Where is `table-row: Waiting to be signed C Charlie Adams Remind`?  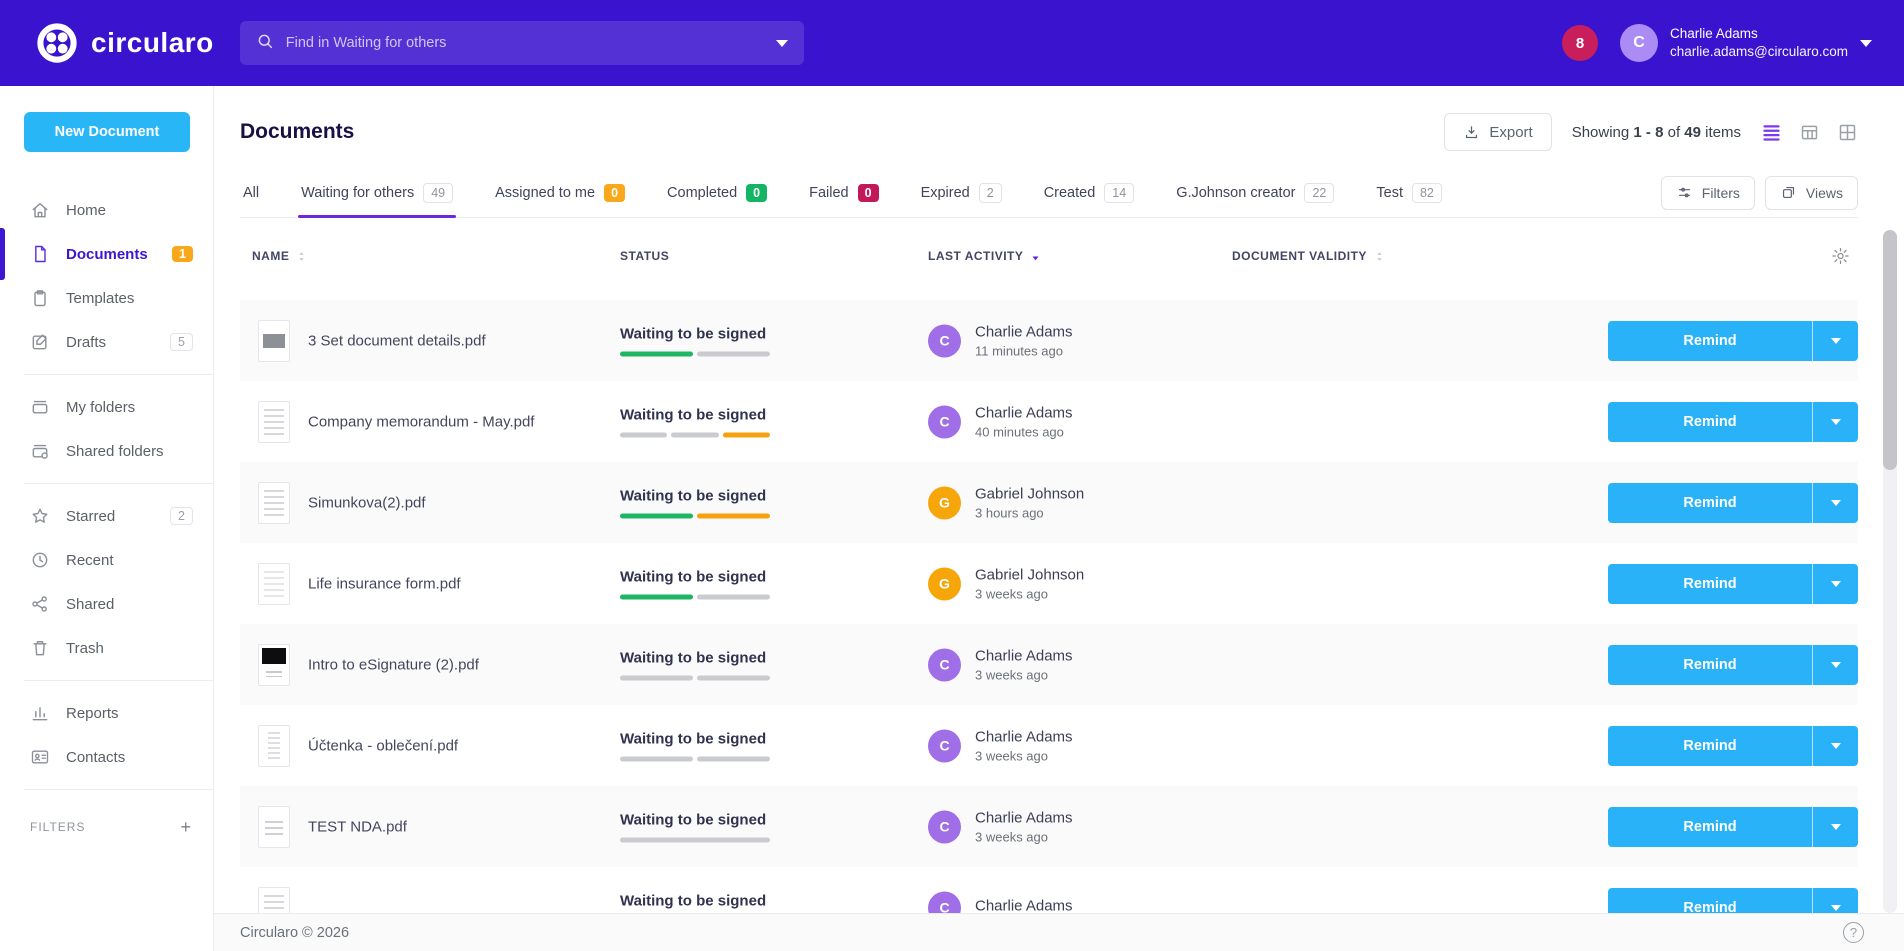 table-row: Waiting to be signed C Charlie Adams Remind is located at coordinates (1049, 890).